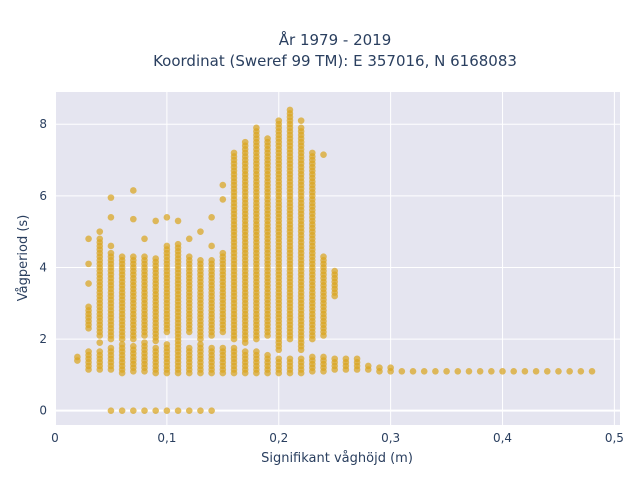 Image resolution: width=640 pixels, height=480 pixels. I want to click on x-tick-label: 0,4, so click(502, 438).